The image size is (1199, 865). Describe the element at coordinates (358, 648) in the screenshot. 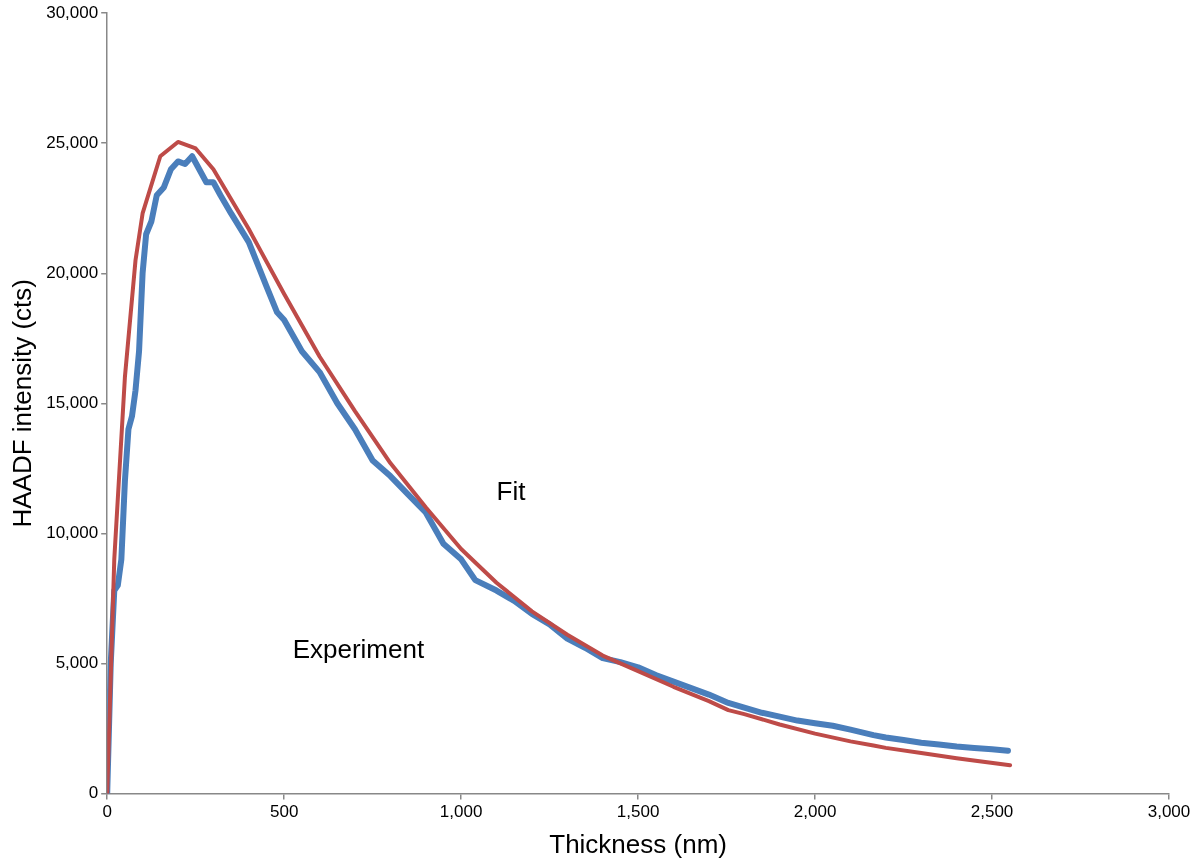

I see `text: Experiment` at that location.